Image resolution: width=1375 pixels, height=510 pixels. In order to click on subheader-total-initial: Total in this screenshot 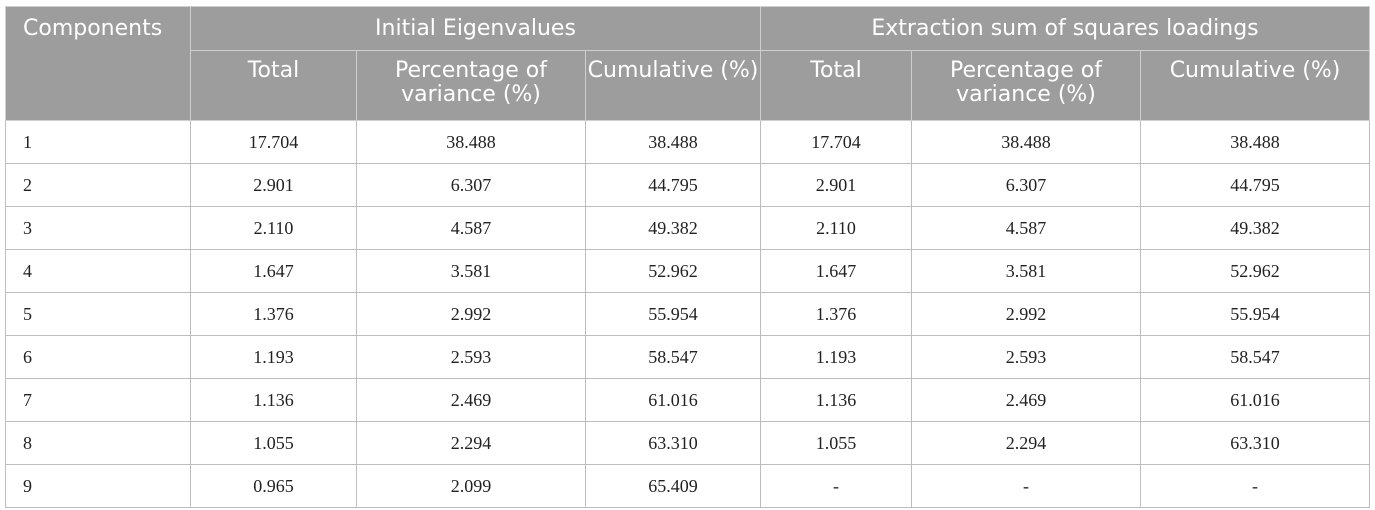, I will do `click(273, 85)`.